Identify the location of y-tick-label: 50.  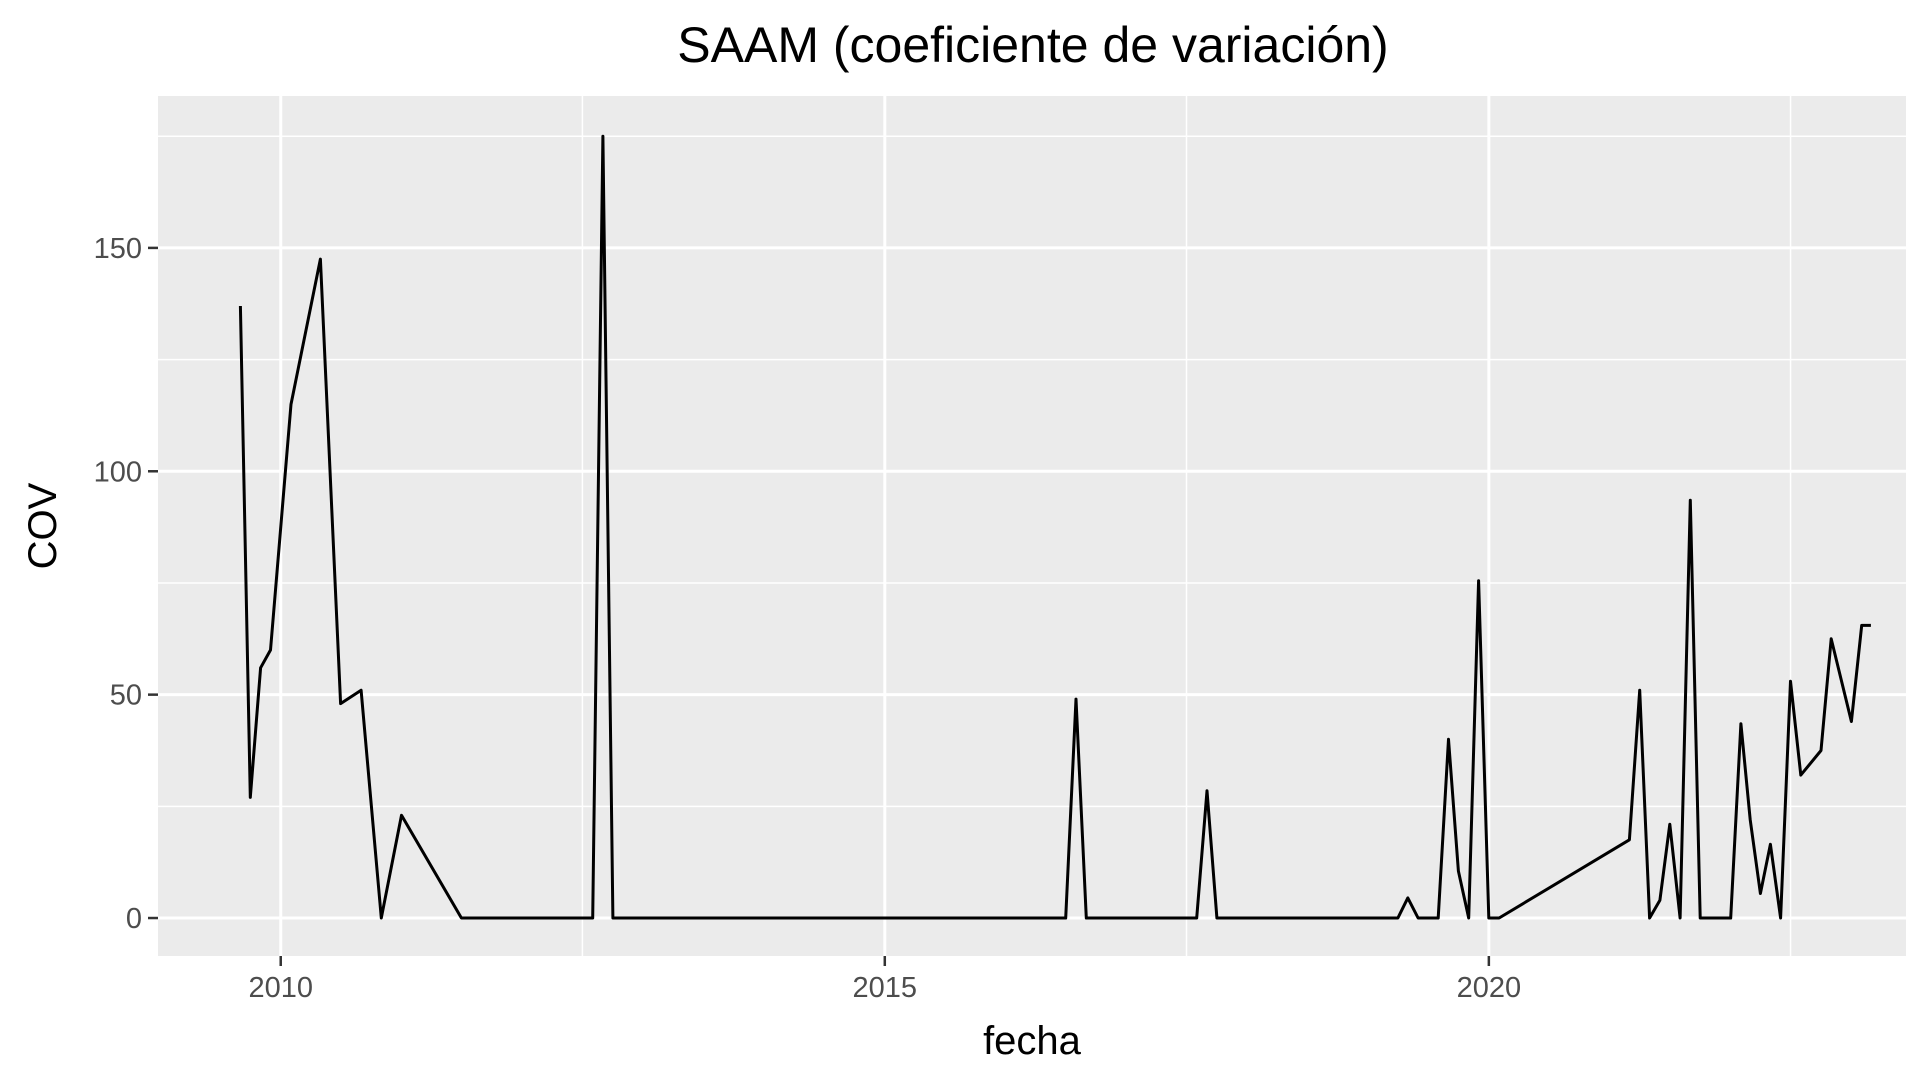
(126, 696).